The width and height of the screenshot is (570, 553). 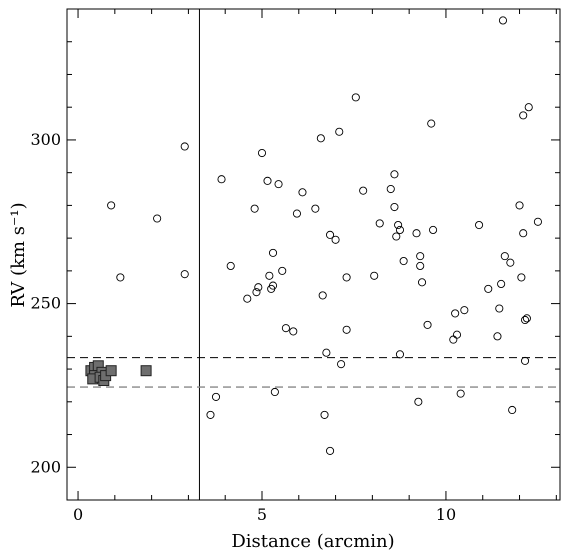 I want to click on y-axis-label: RV (km s⁻¹), so click(x=18, y=254).